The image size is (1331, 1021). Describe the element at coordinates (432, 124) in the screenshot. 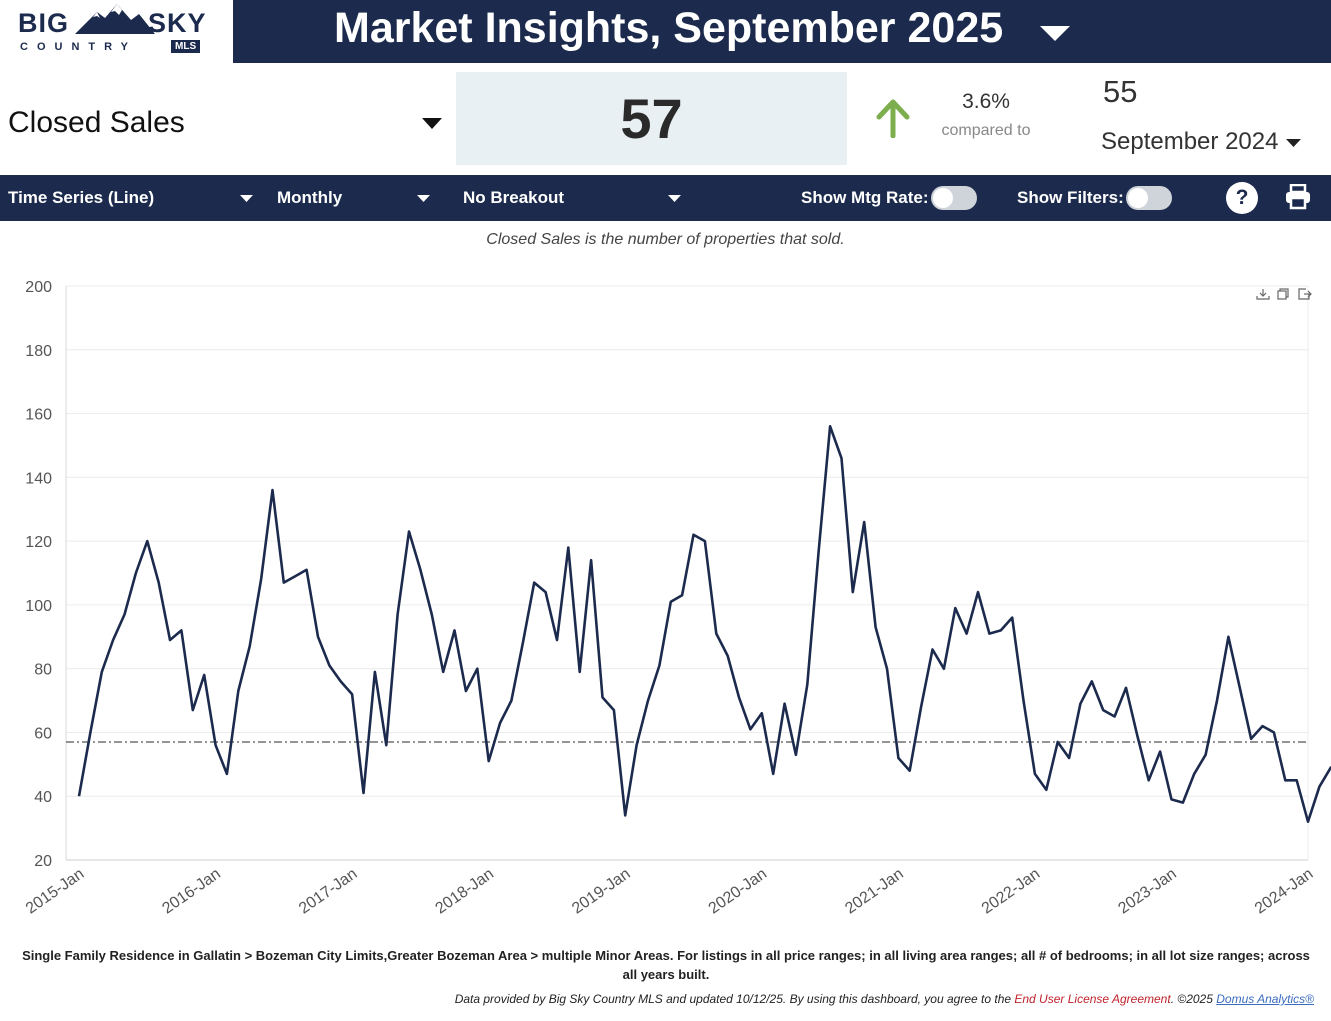

I see `metric-dropdown-caret-icon` at that location.